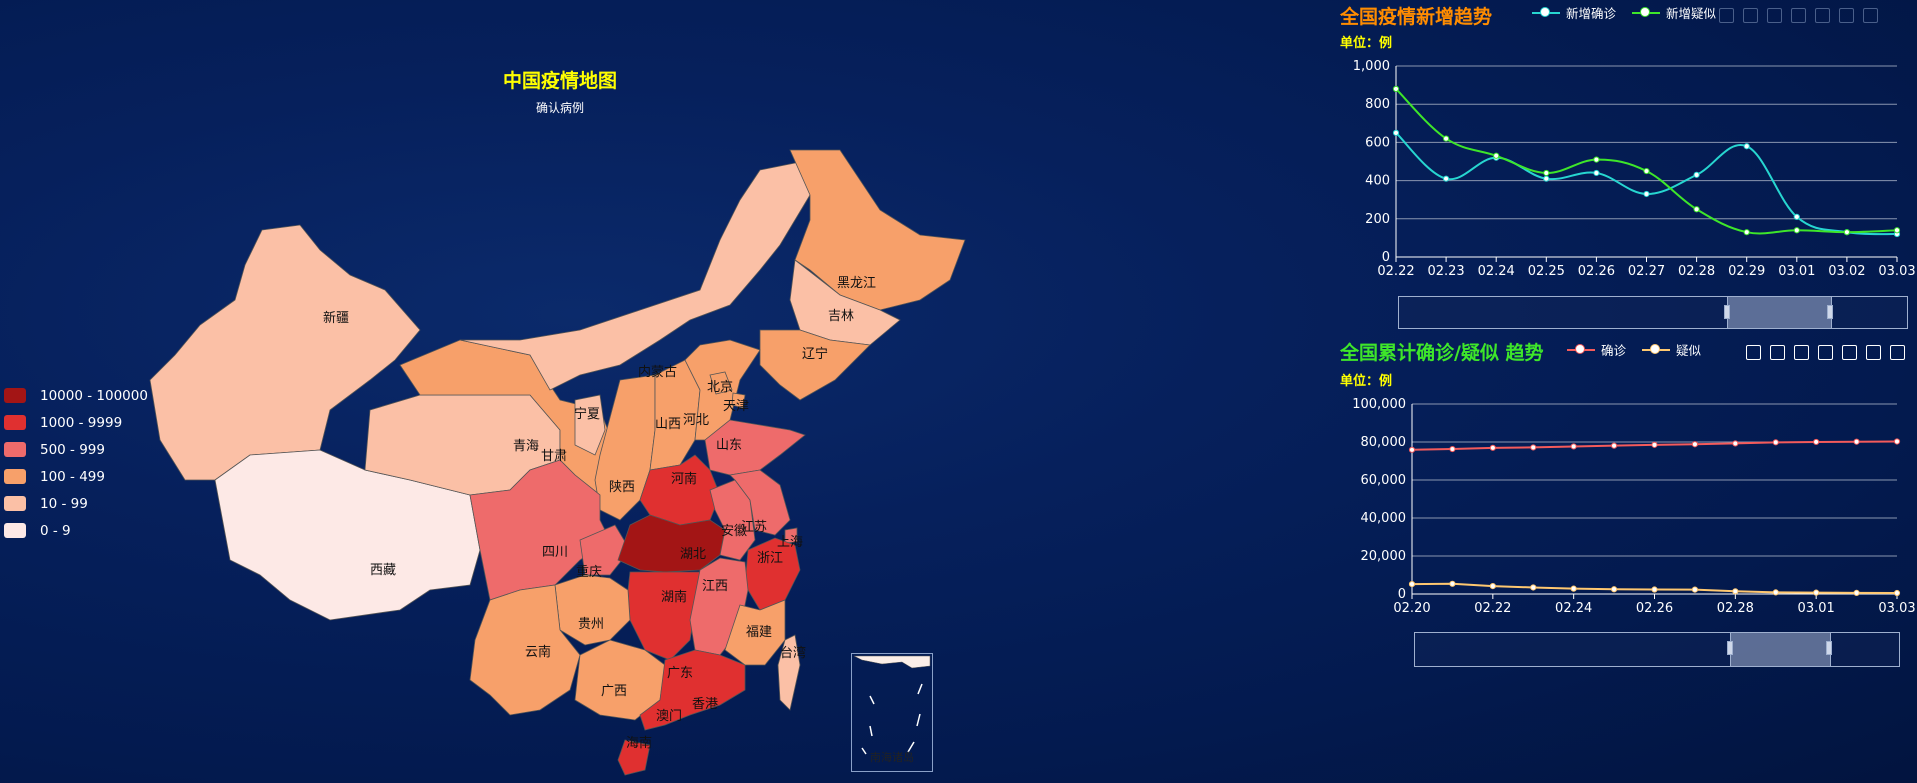 The width and height of the screenshot is (1917, 783). I want to click on legend-item: 10 - 99, so click(76, 503).